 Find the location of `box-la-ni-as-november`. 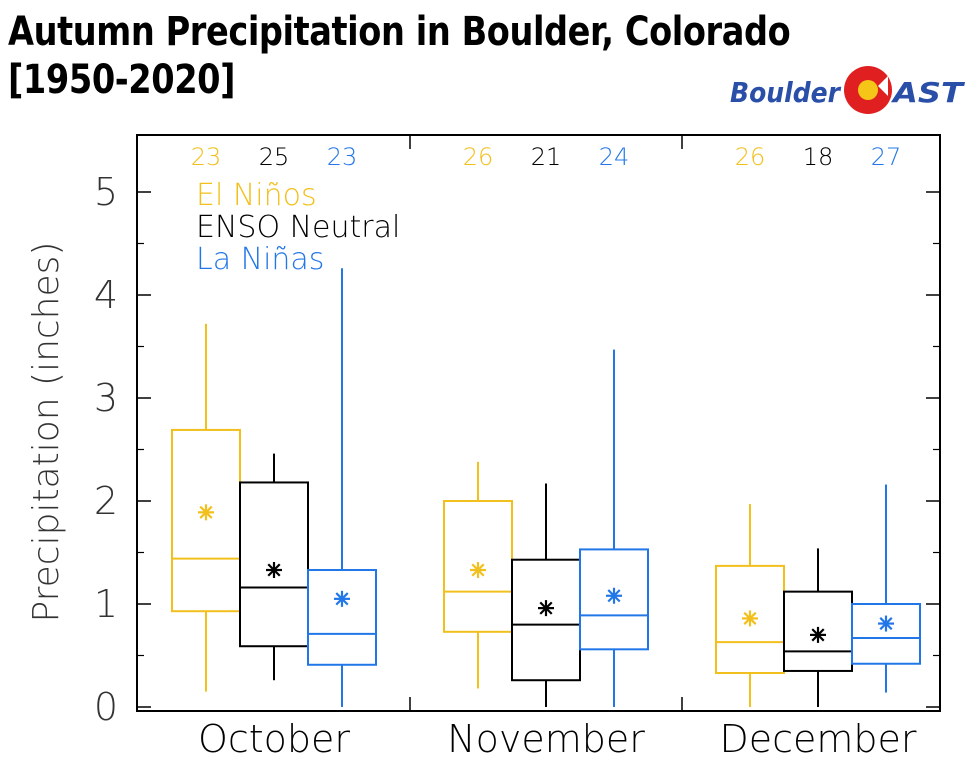

box-la-ni-as-november is located at coordinates (614, 528).